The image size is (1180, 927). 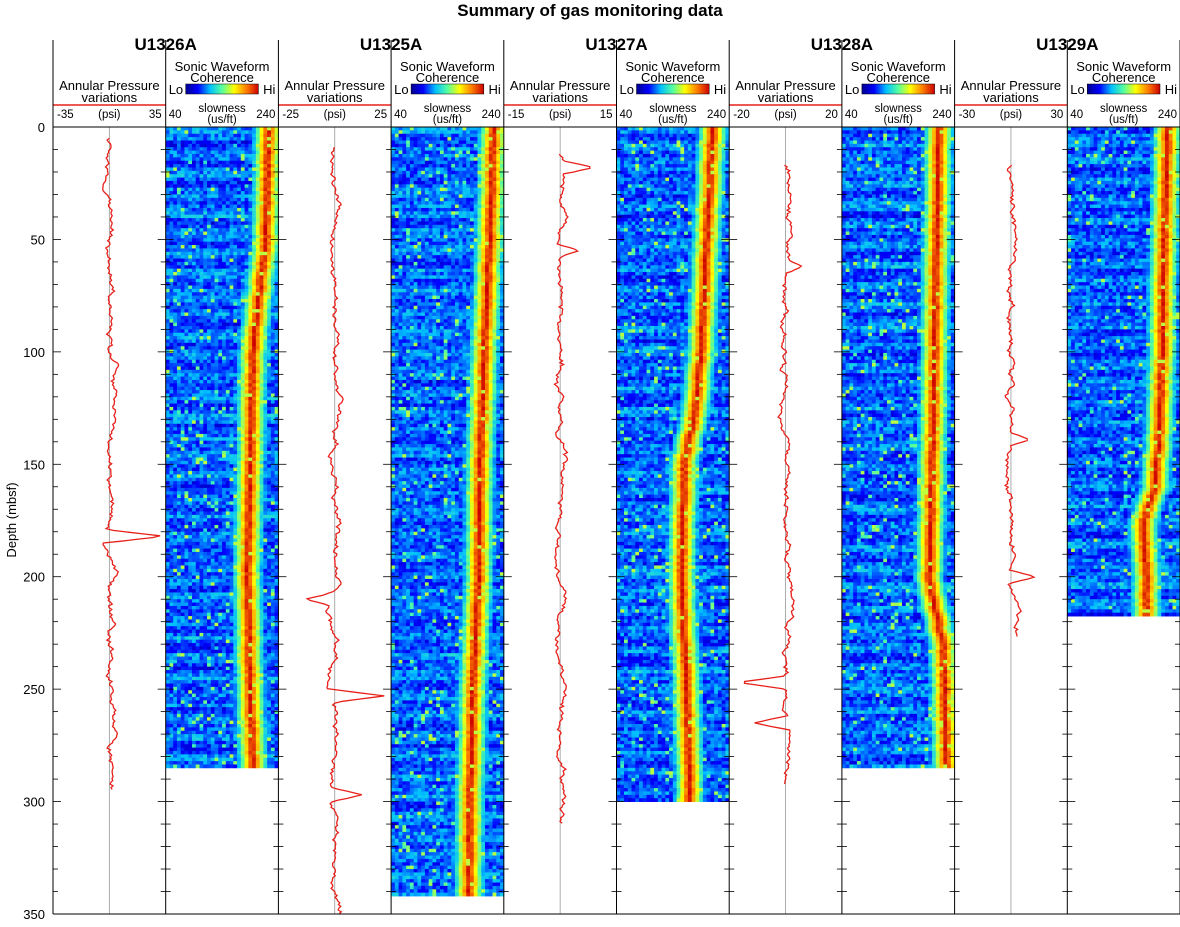 What do you see at coordinates (222, 89) in the screenshot?
I see `colorbar` at bounding box center [222, 89].